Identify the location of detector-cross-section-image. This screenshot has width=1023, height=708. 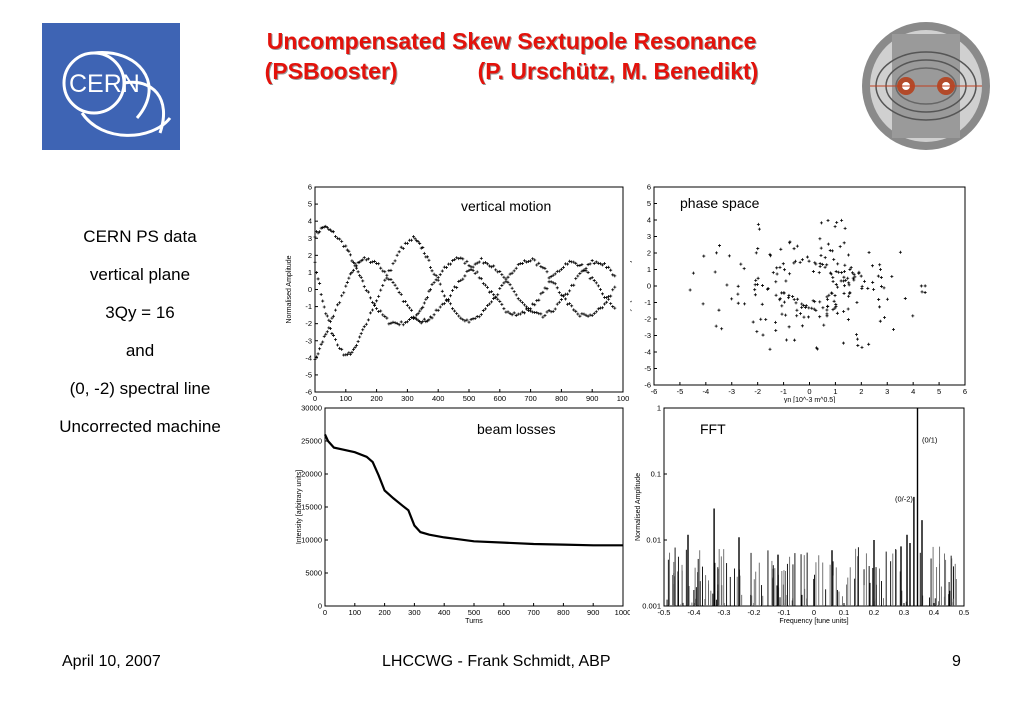
(926, 86).